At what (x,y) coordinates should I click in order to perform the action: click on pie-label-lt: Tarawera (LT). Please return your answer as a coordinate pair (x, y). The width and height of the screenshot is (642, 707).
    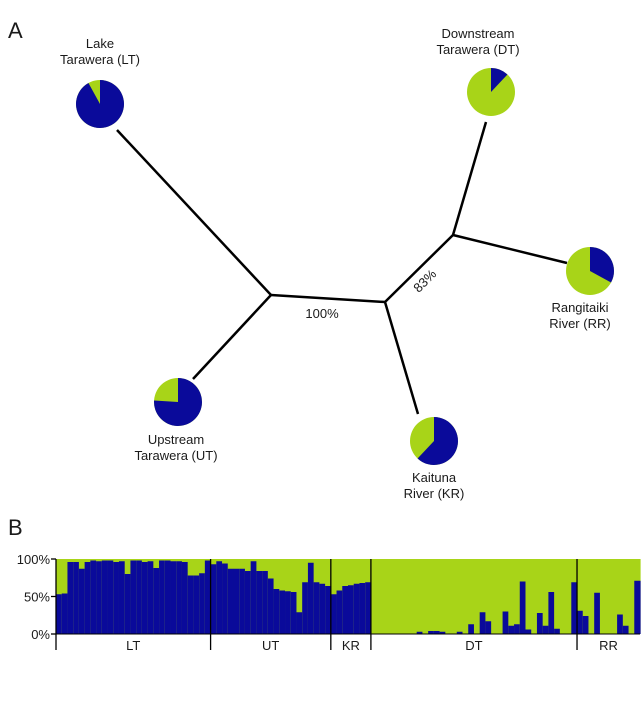
    Looking at the image, I should click on (100, 59).